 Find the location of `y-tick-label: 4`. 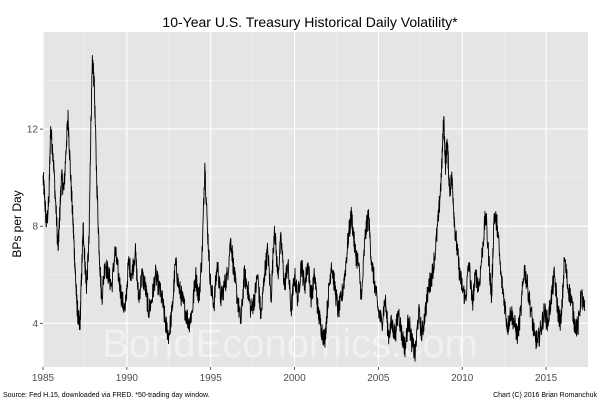

y-tick-label: 4 is located at coordinates (35, 324).